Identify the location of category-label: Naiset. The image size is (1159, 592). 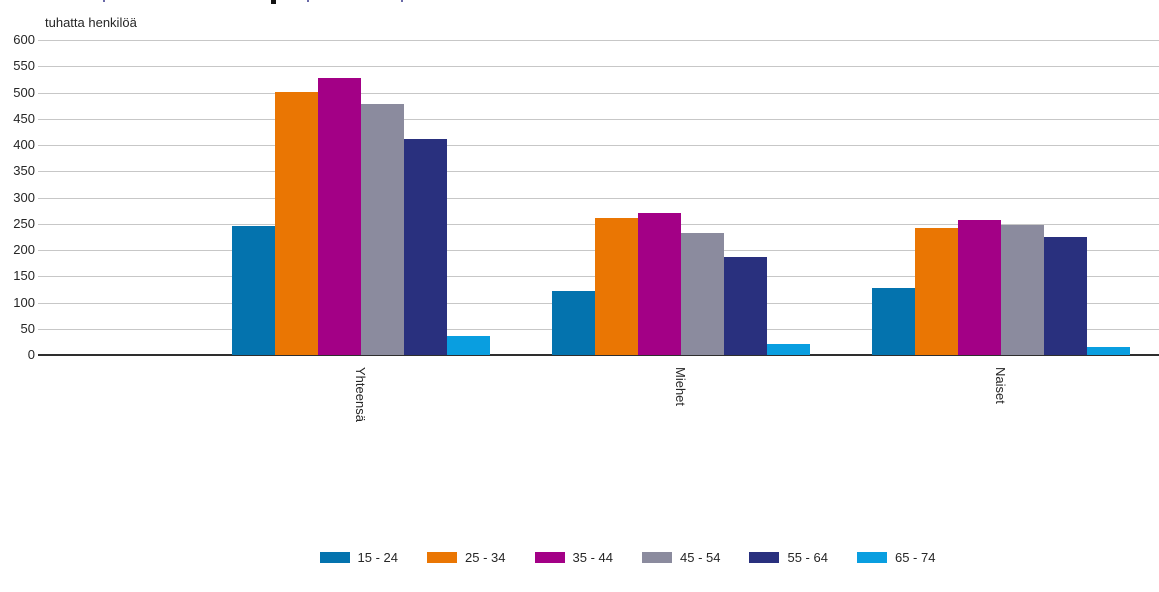
(1000, 385).